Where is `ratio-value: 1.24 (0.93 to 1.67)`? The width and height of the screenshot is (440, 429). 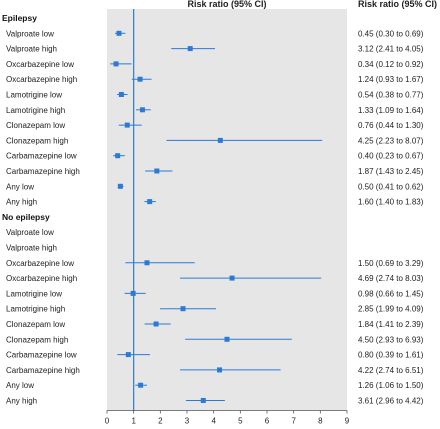 ratio-value: 1.24 (0.93 to 1.67) is located at coordinates (391, 79).